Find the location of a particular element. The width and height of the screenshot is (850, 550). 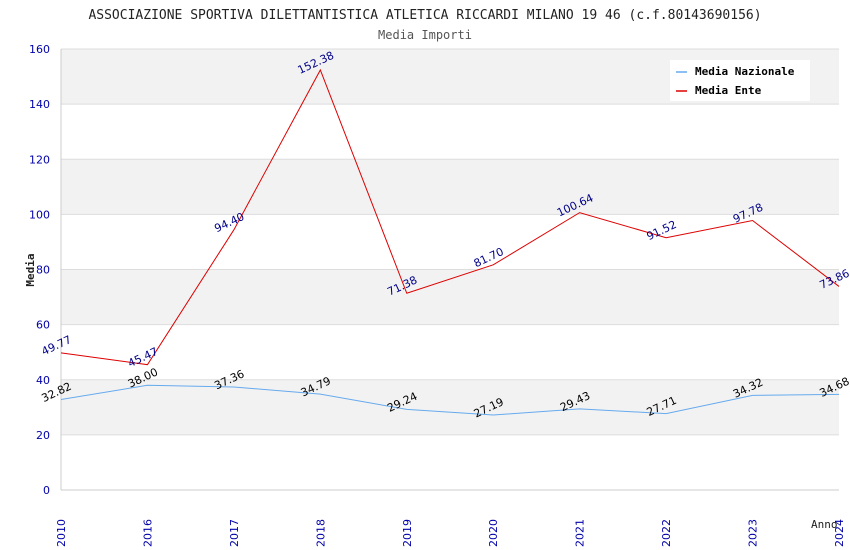

y-tick-label: 120 is located at coordinates (39, 159).